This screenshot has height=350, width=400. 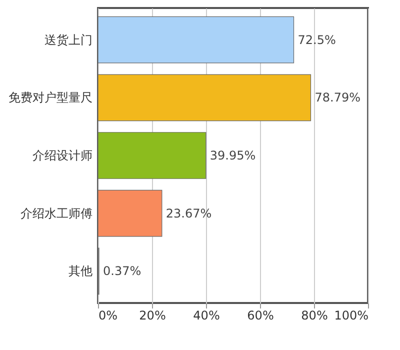 What do you see at coordinates (337, 97) in the screenshot?
I see `data-label: 78.79%` at bounding box center [337, 97].